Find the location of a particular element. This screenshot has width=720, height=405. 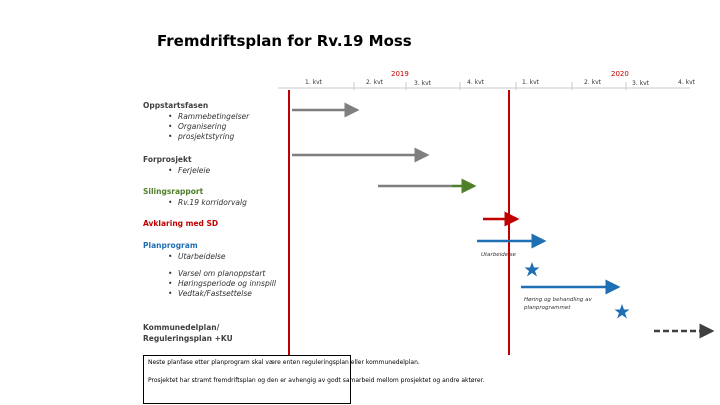

heading-kommunedelplan: Kommunedelplan/ is located at coordinates (181, 327).